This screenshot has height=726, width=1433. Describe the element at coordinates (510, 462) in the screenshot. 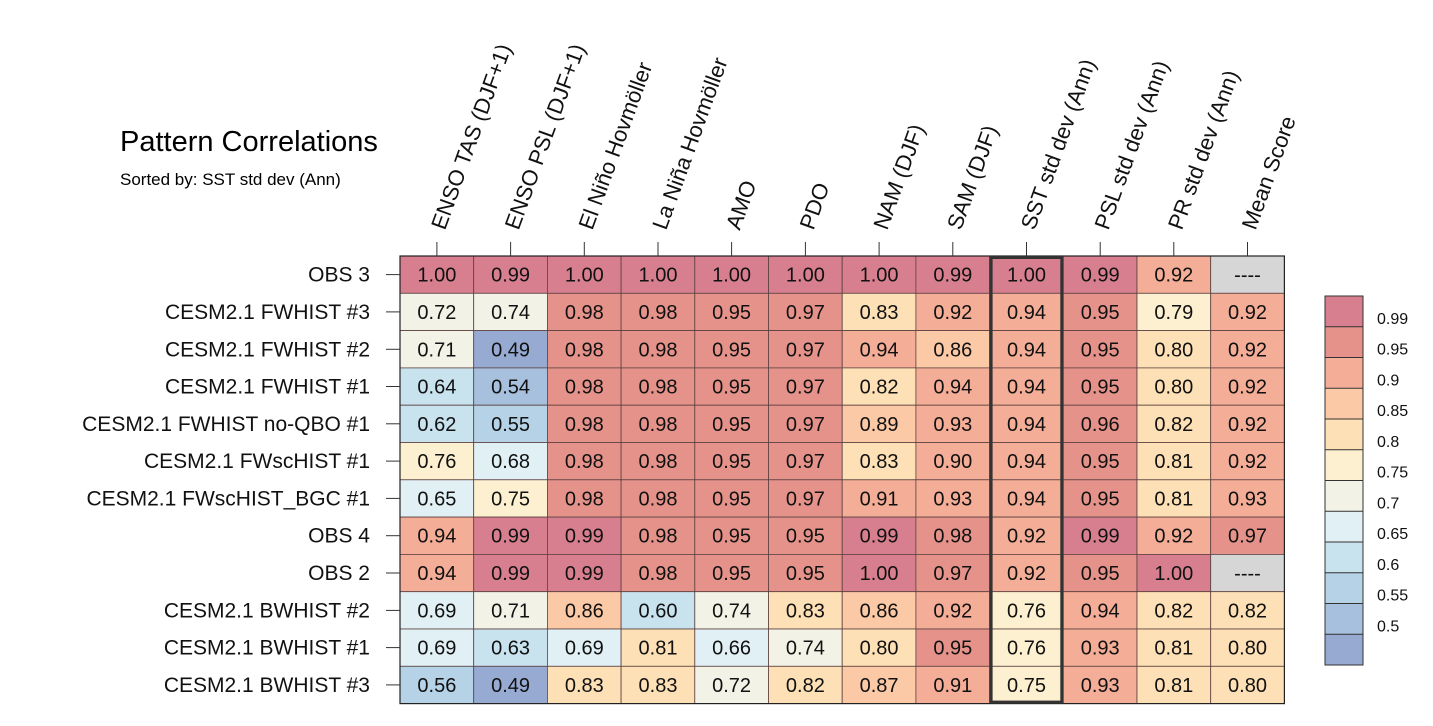

I see `cell-value-label: 0.68` at that location.